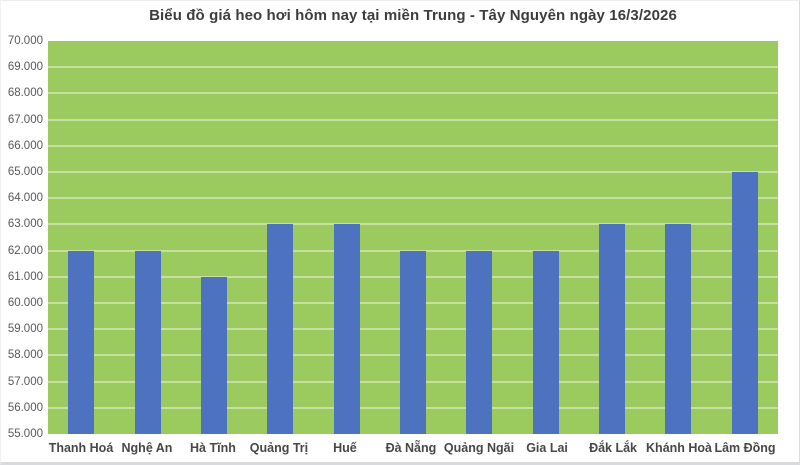 Image resolution: width=800 pixels, height=465 pixels. Describe the element at coordinates (479, 448) in the screenshot. I see `x-axis-category-label: Quảng Ngãi` at that location.